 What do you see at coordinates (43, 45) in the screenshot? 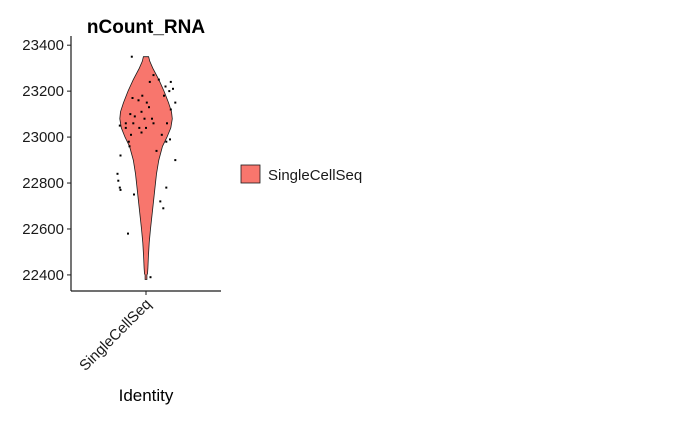
I see `y-tick-label: 23400` at bounding box center [43, 45].